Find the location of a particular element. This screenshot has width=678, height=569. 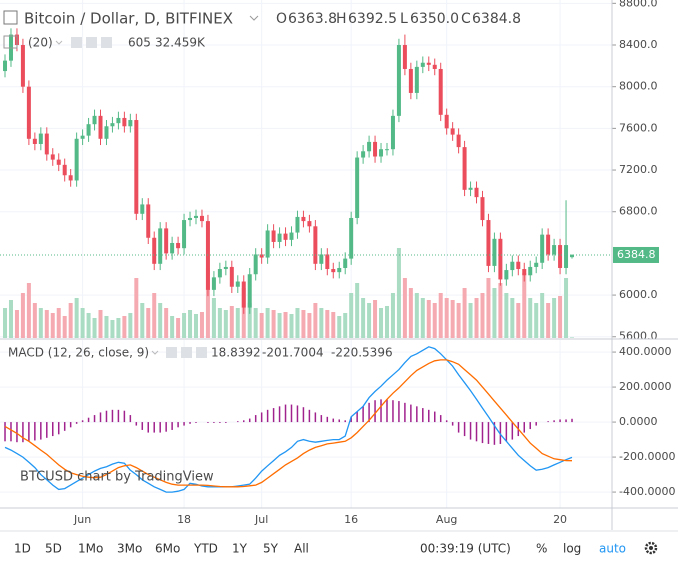

range-button: 6Mo is located at coordinates (167, 549).